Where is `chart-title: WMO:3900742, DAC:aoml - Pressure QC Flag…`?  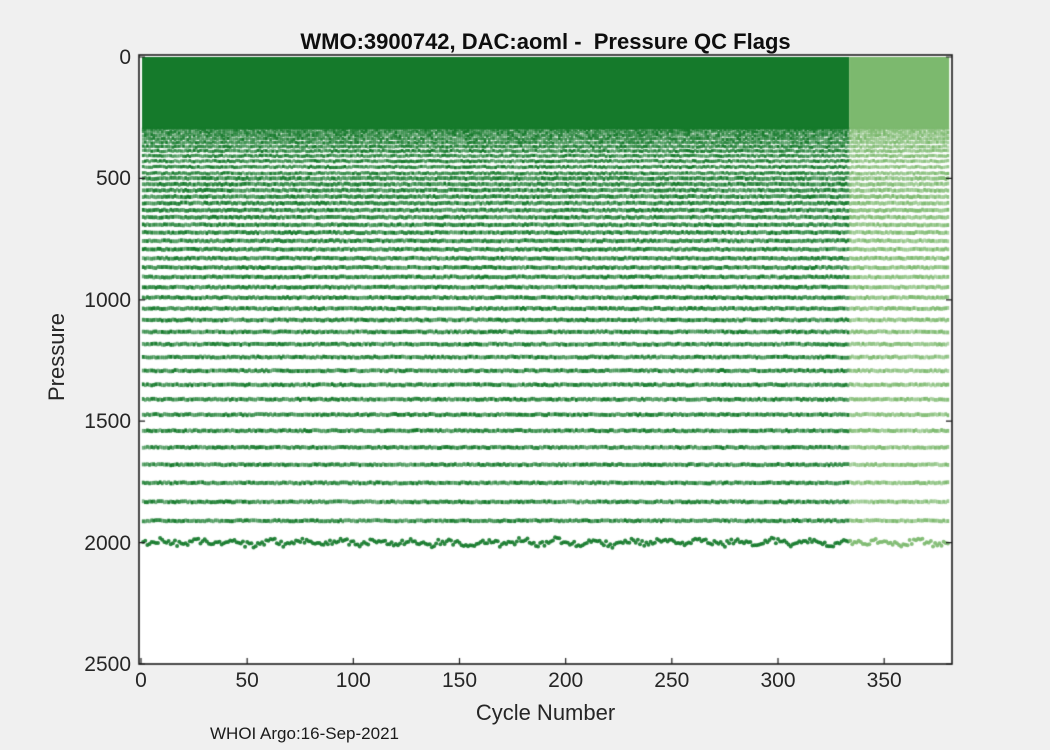
chart-title: WMO:3900742, DAC:aoml - Pressure QC Flag… is located at coordinates (545, 41).